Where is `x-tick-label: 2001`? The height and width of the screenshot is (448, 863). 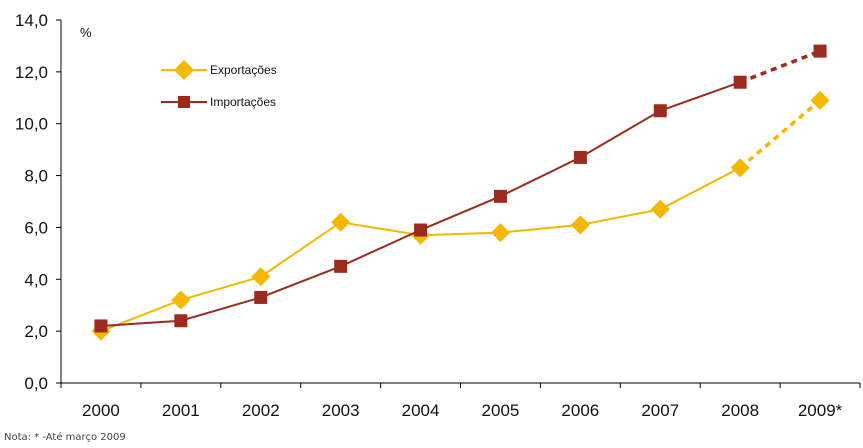
x-tick-label: 2001 is located at coordinates (181, 410).